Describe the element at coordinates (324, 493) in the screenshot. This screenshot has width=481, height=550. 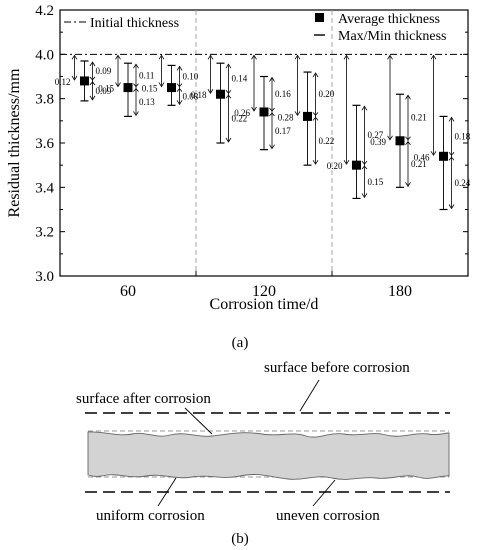
I see `pointer-uneven-corrosion` at that location.